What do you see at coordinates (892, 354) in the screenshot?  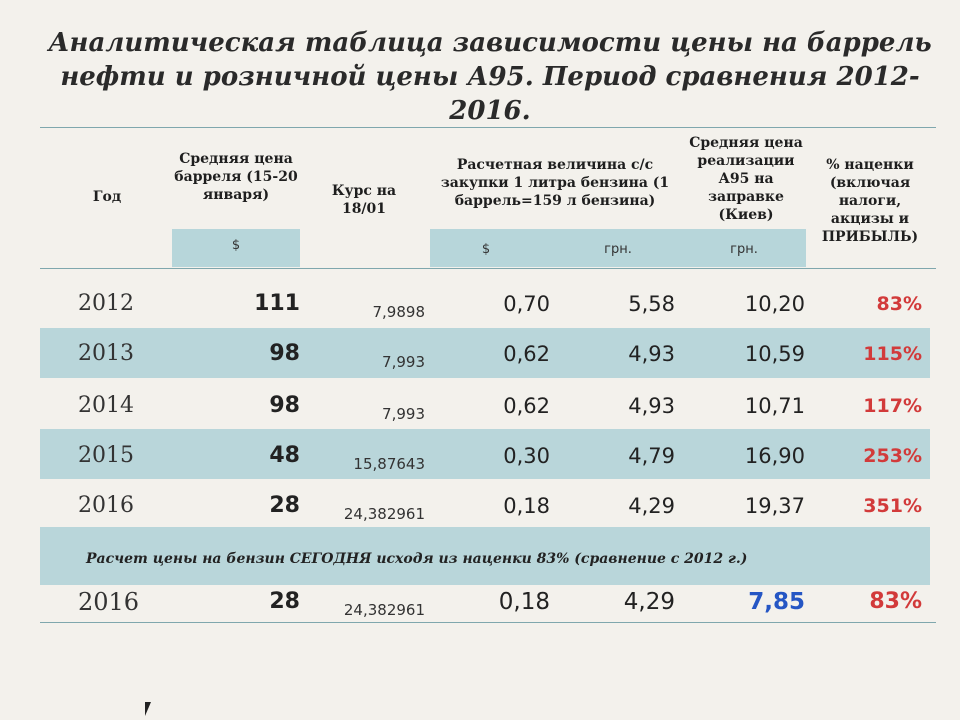 I see `cell-markup: 115%` at bounding box center [892, 354].